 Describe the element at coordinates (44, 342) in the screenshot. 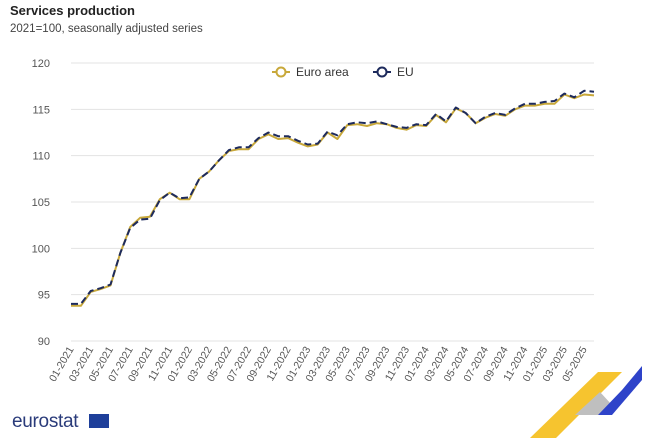

I see `y-tick-label: 90` at that location.